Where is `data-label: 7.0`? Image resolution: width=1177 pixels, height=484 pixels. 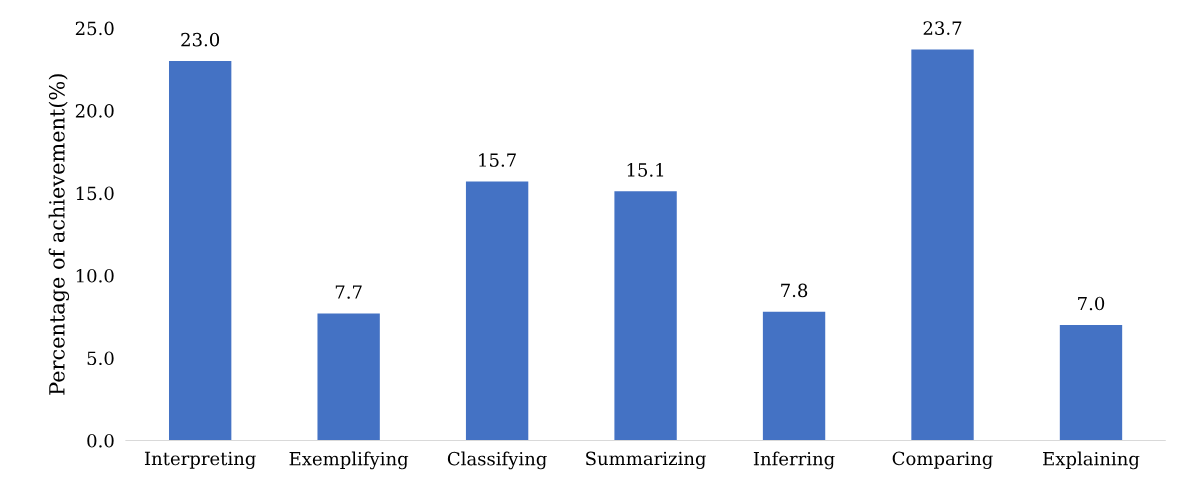
data-label: 7.0 is located at coordinates (1091, 303).